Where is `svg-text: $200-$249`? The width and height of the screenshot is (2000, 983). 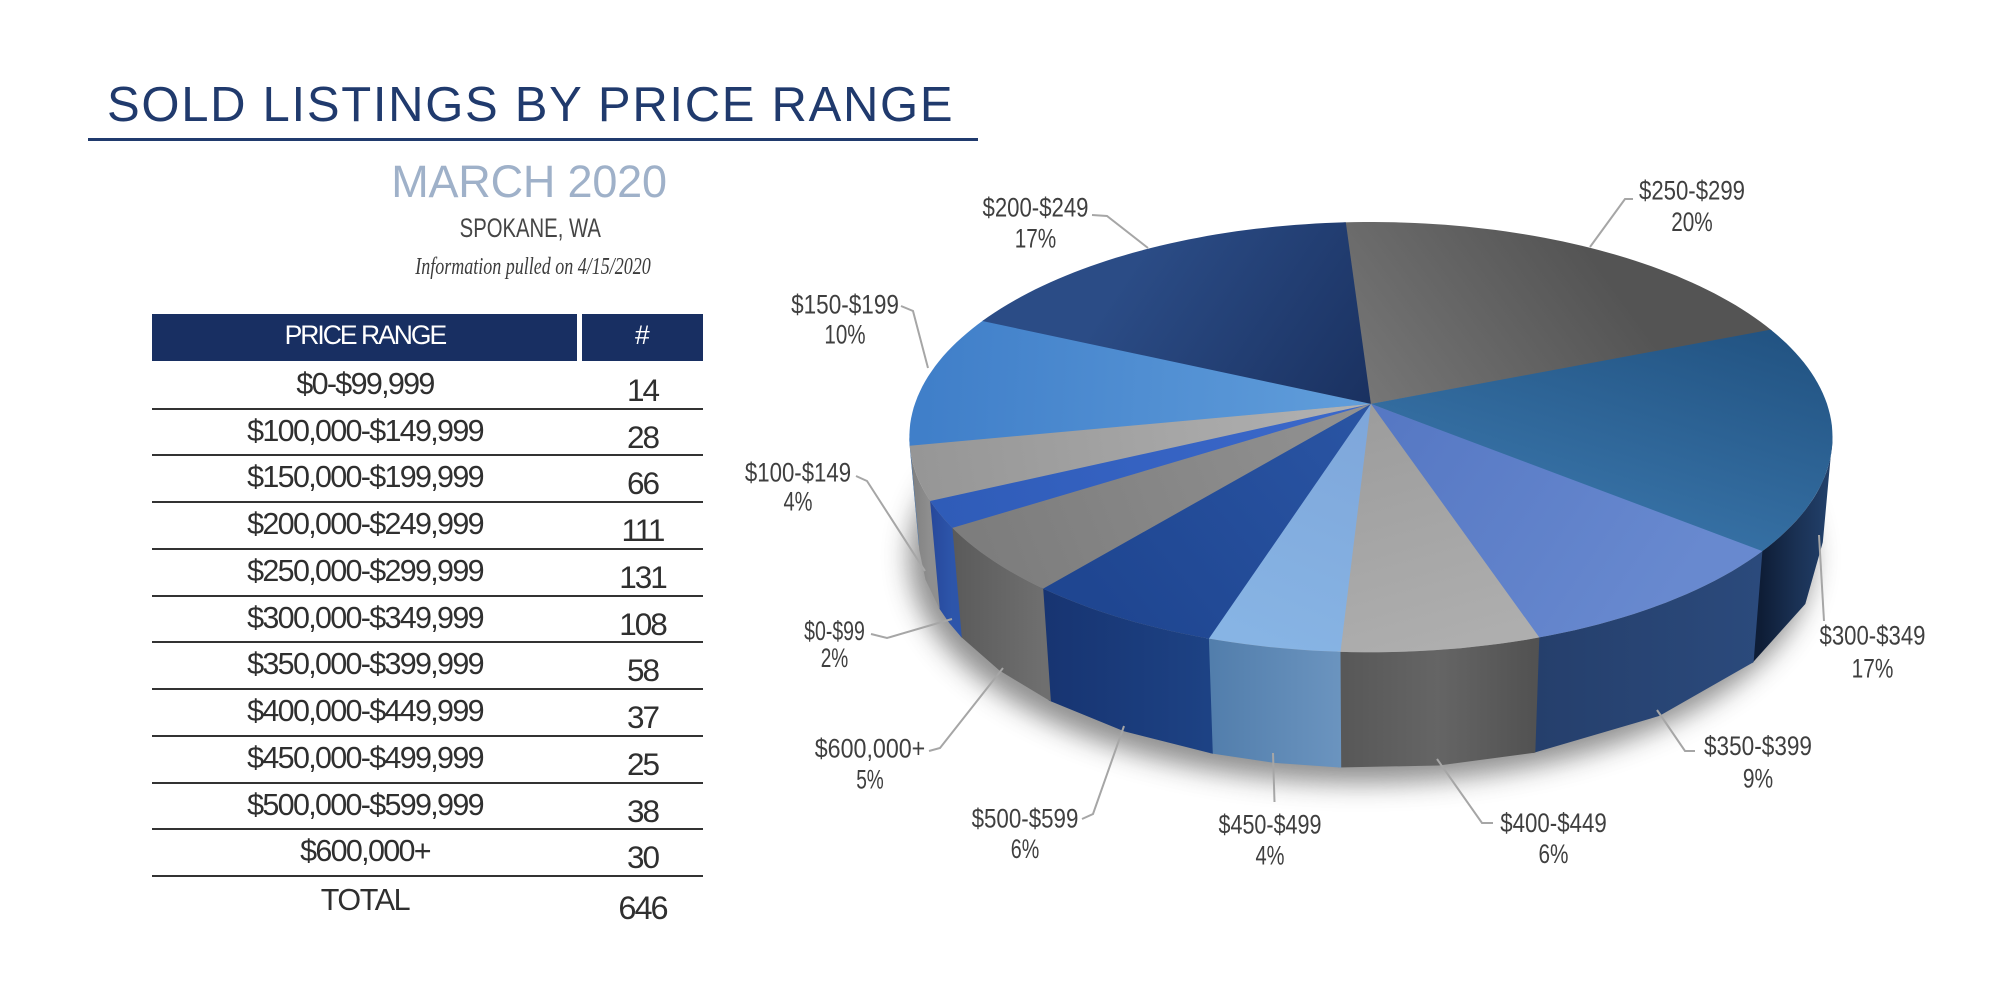
svg-text: $200-$249 is located at coordinates (1036, 208).